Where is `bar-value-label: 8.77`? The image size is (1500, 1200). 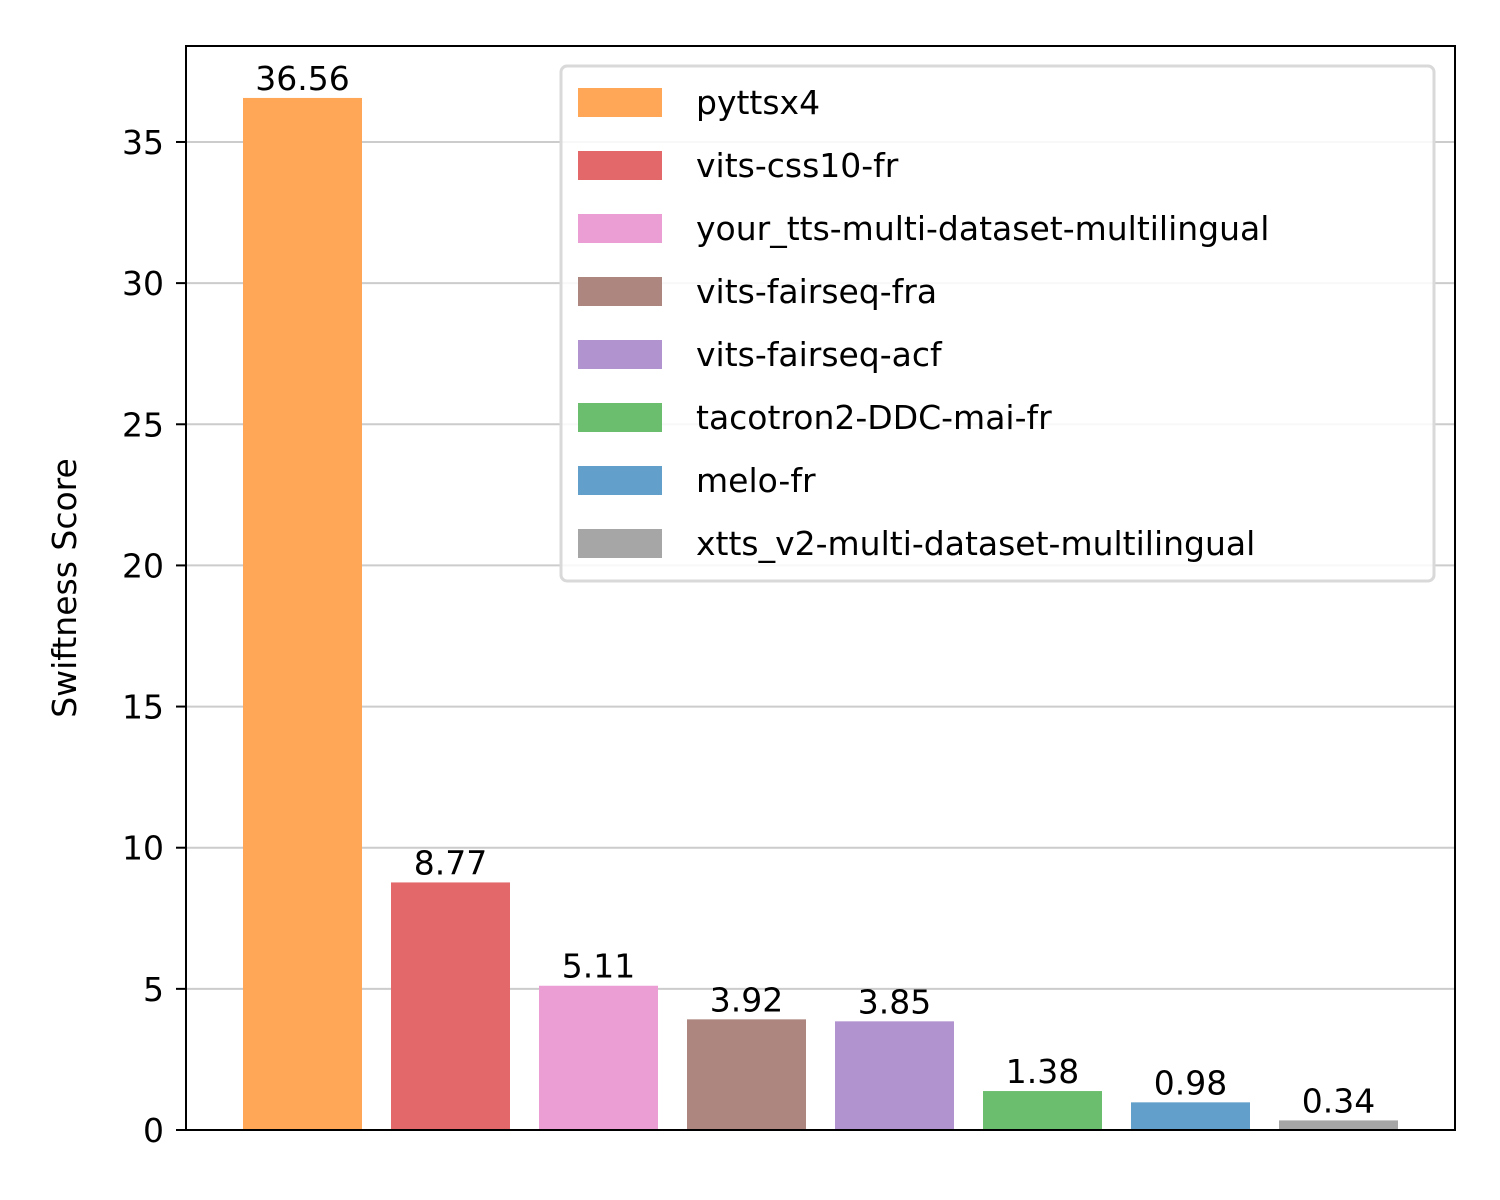
bar-value-label: 8.77 is located at coordinates (450, 862).